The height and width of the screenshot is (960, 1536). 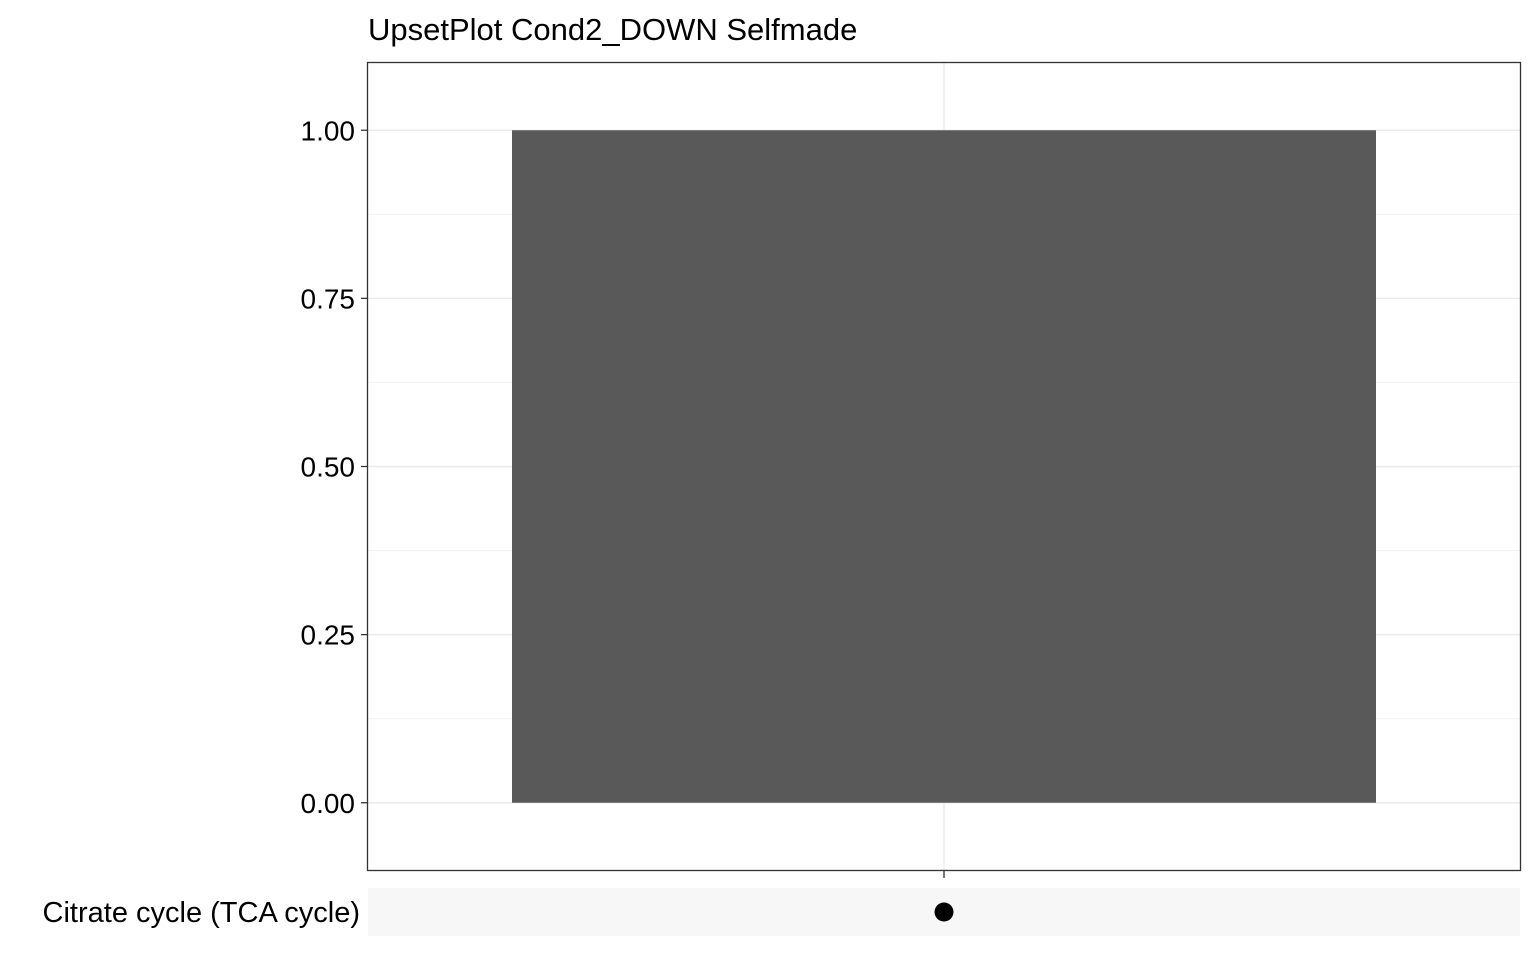 What do you see at coordinates (201, 913) in the screenshot?
I see `set-label: Citrate cycle (TCA cycle)` at bounding box center [201, 913].